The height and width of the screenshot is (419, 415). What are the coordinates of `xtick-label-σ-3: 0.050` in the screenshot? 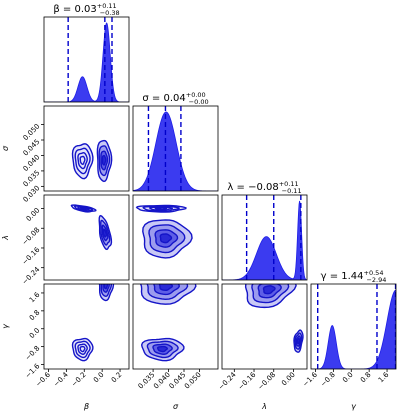 It's located at (193, 381).